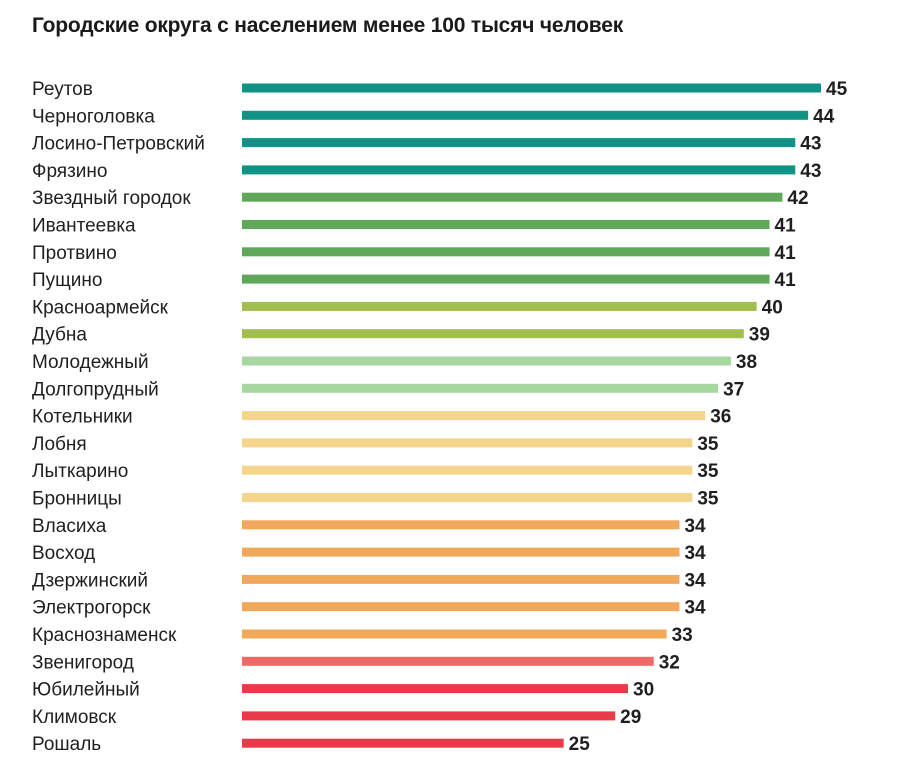  I want to click on category-label: Юбилейный, so click(86, 690).